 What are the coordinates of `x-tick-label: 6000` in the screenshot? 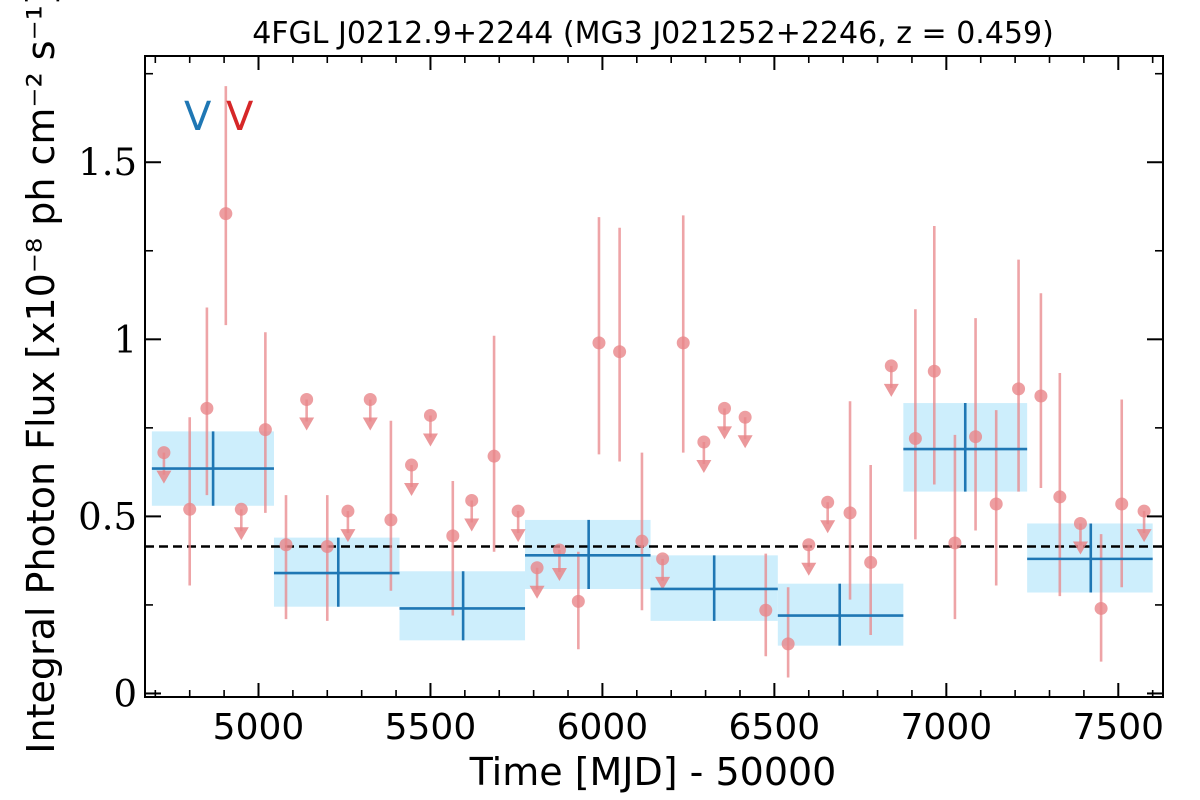 It's located at (603, 727).